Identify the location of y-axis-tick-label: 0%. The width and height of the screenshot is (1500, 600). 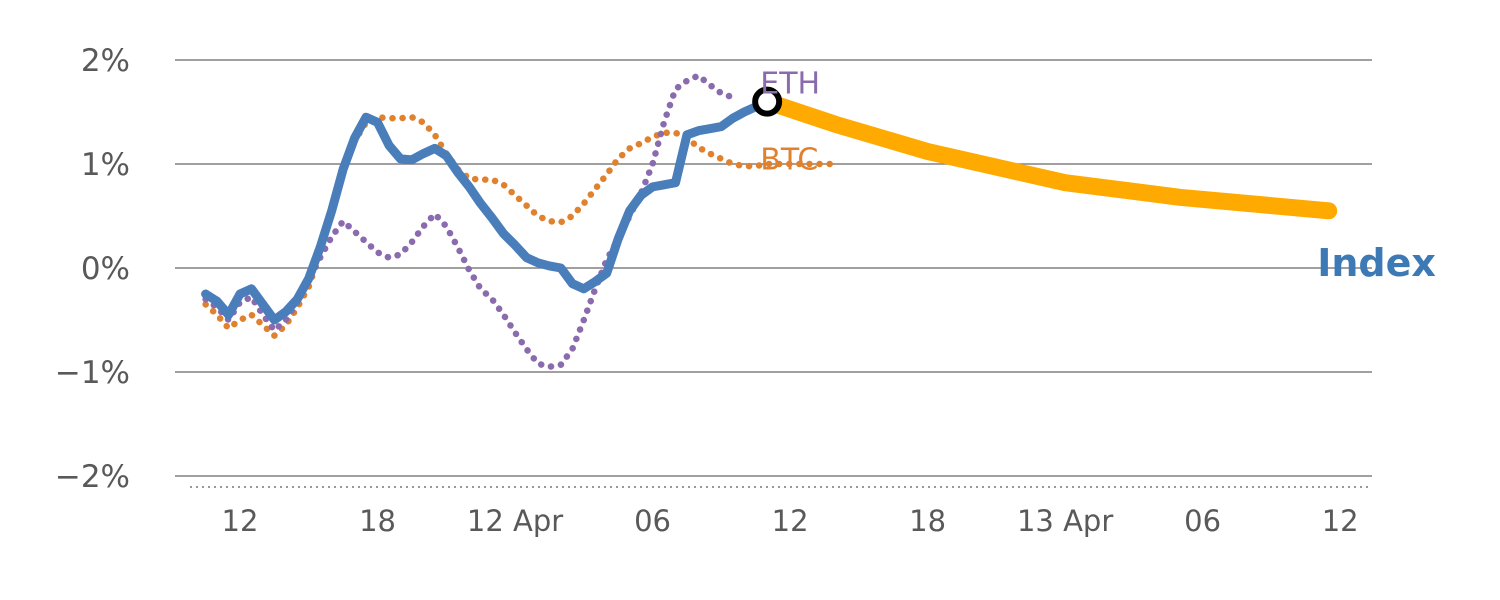
(105, 269).